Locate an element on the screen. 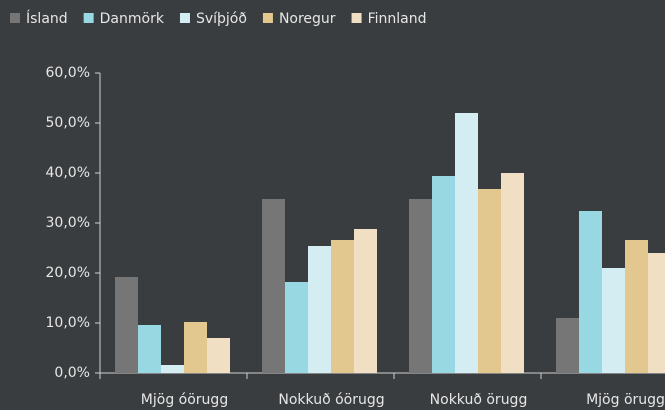 The width and height of the screenshot is (665, 410). legend-label: Finnland is located at coordinates (397, 19).